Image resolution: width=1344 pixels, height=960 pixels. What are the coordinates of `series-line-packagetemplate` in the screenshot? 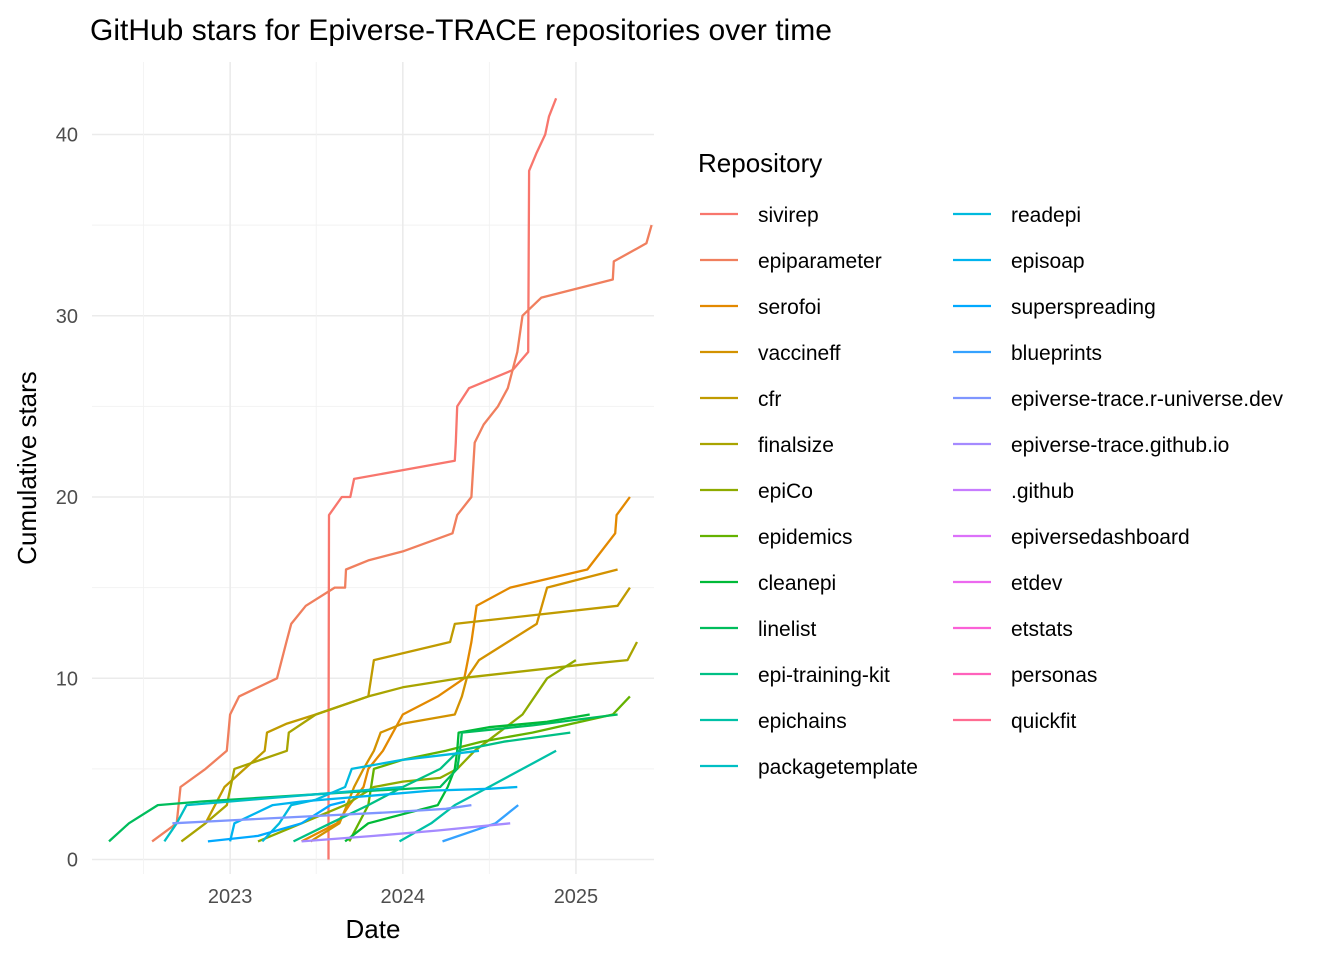 It's located at (283, 814).